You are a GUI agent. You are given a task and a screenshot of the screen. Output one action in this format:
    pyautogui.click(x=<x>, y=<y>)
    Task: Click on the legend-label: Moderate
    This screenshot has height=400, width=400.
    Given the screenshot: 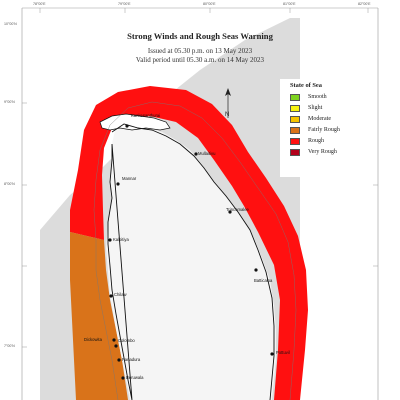 What is the action you would take?
    pyautogui.click(x=319, y=119)
    